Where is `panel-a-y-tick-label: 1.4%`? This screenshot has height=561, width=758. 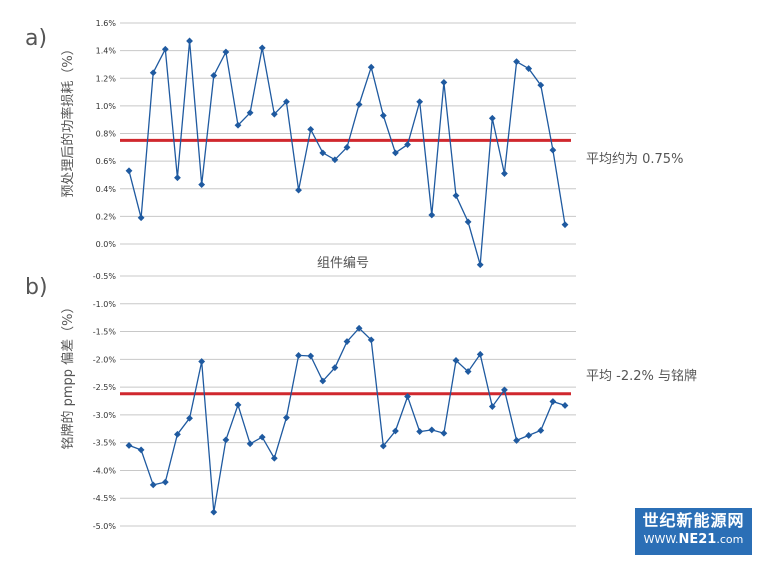
panel-a-y-tick-label: 1.4% is located at coordinates (106, 51).